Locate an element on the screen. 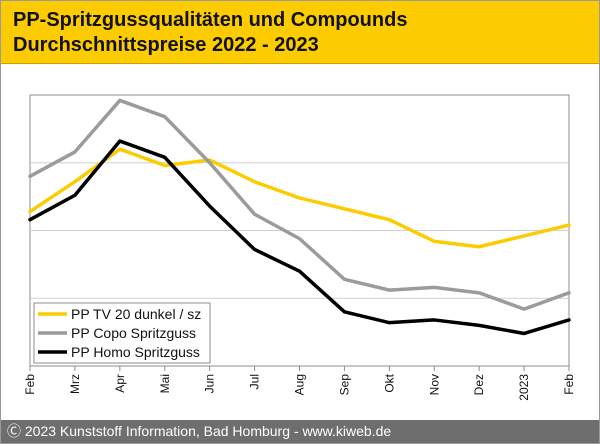 The width and height of the screenshot is (600, 444). legend-label-2: PP Copo Spritzguss is located at coordinates (133, 333).